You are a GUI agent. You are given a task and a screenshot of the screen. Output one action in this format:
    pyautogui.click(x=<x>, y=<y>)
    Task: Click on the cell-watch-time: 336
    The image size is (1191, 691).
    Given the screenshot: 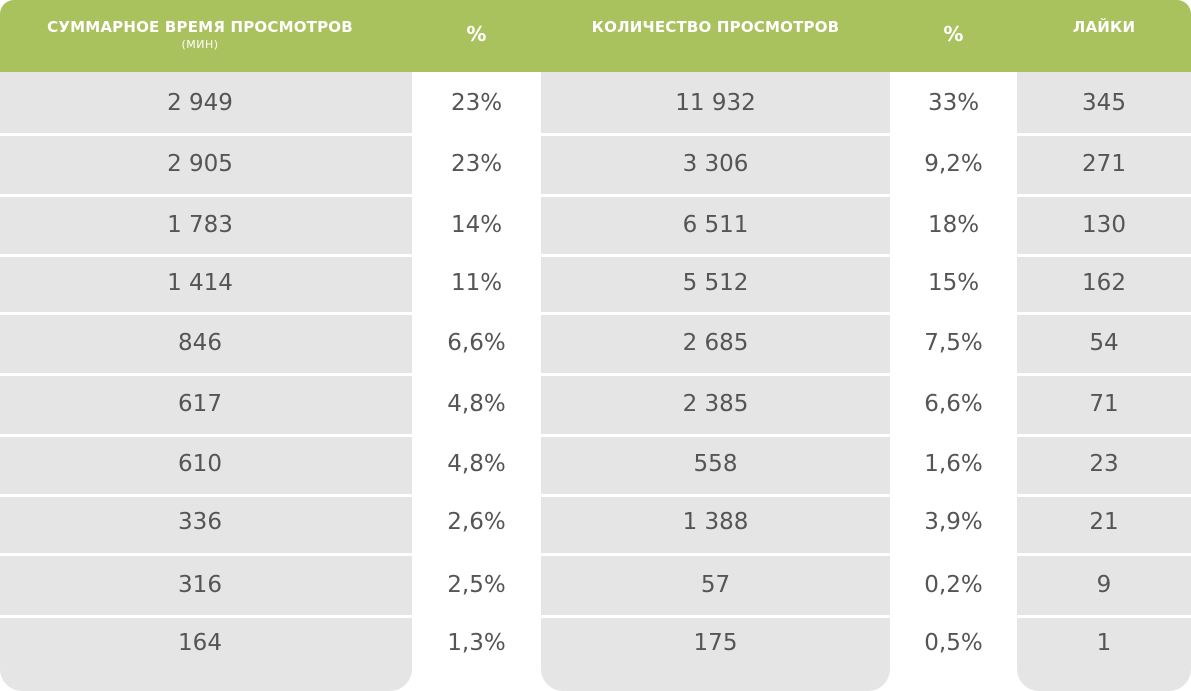 What is the action you would take?
    pyautogui.click(x=200, y=522)
    